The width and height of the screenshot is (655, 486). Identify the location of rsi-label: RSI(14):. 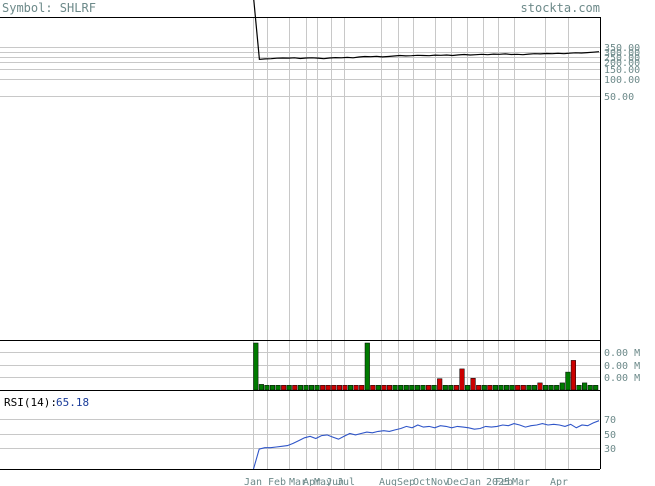
(30, 402).